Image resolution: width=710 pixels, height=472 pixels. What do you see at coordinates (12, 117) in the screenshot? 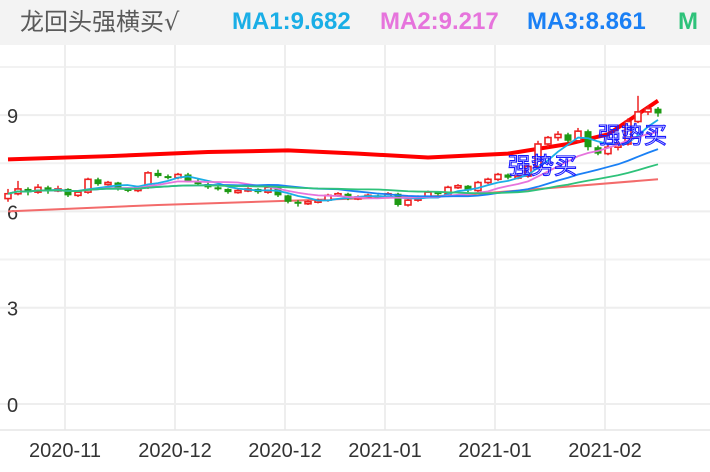
I see `y-tick-label: 9` at bounding box center [12, 117].